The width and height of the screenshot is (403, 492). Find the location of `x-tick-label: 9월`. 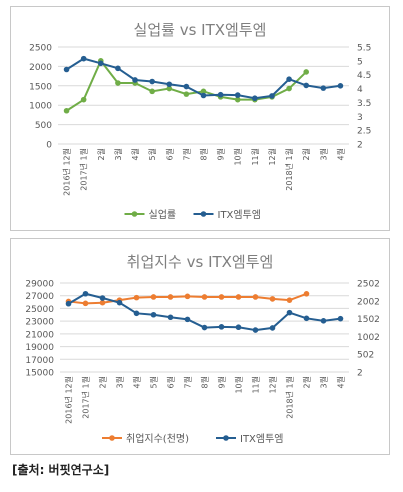

x-tick-label: 9월 is located at coordinates (221, 154).